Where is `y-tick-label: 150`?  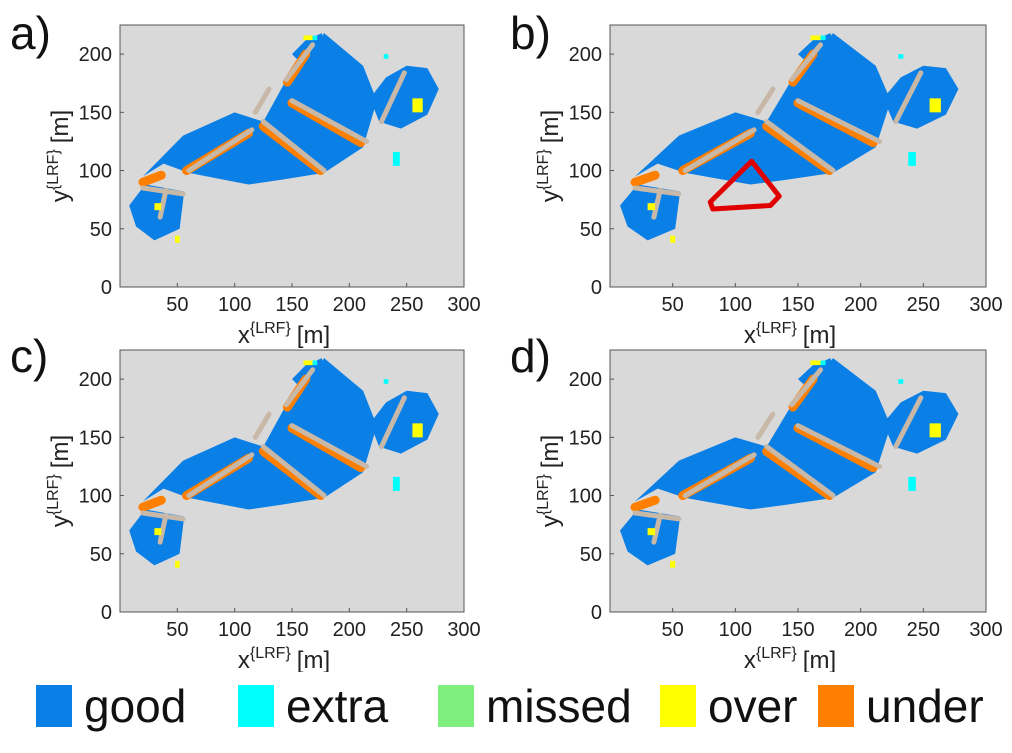
y-tick-label: 150 is located at coordinates (95, 438).